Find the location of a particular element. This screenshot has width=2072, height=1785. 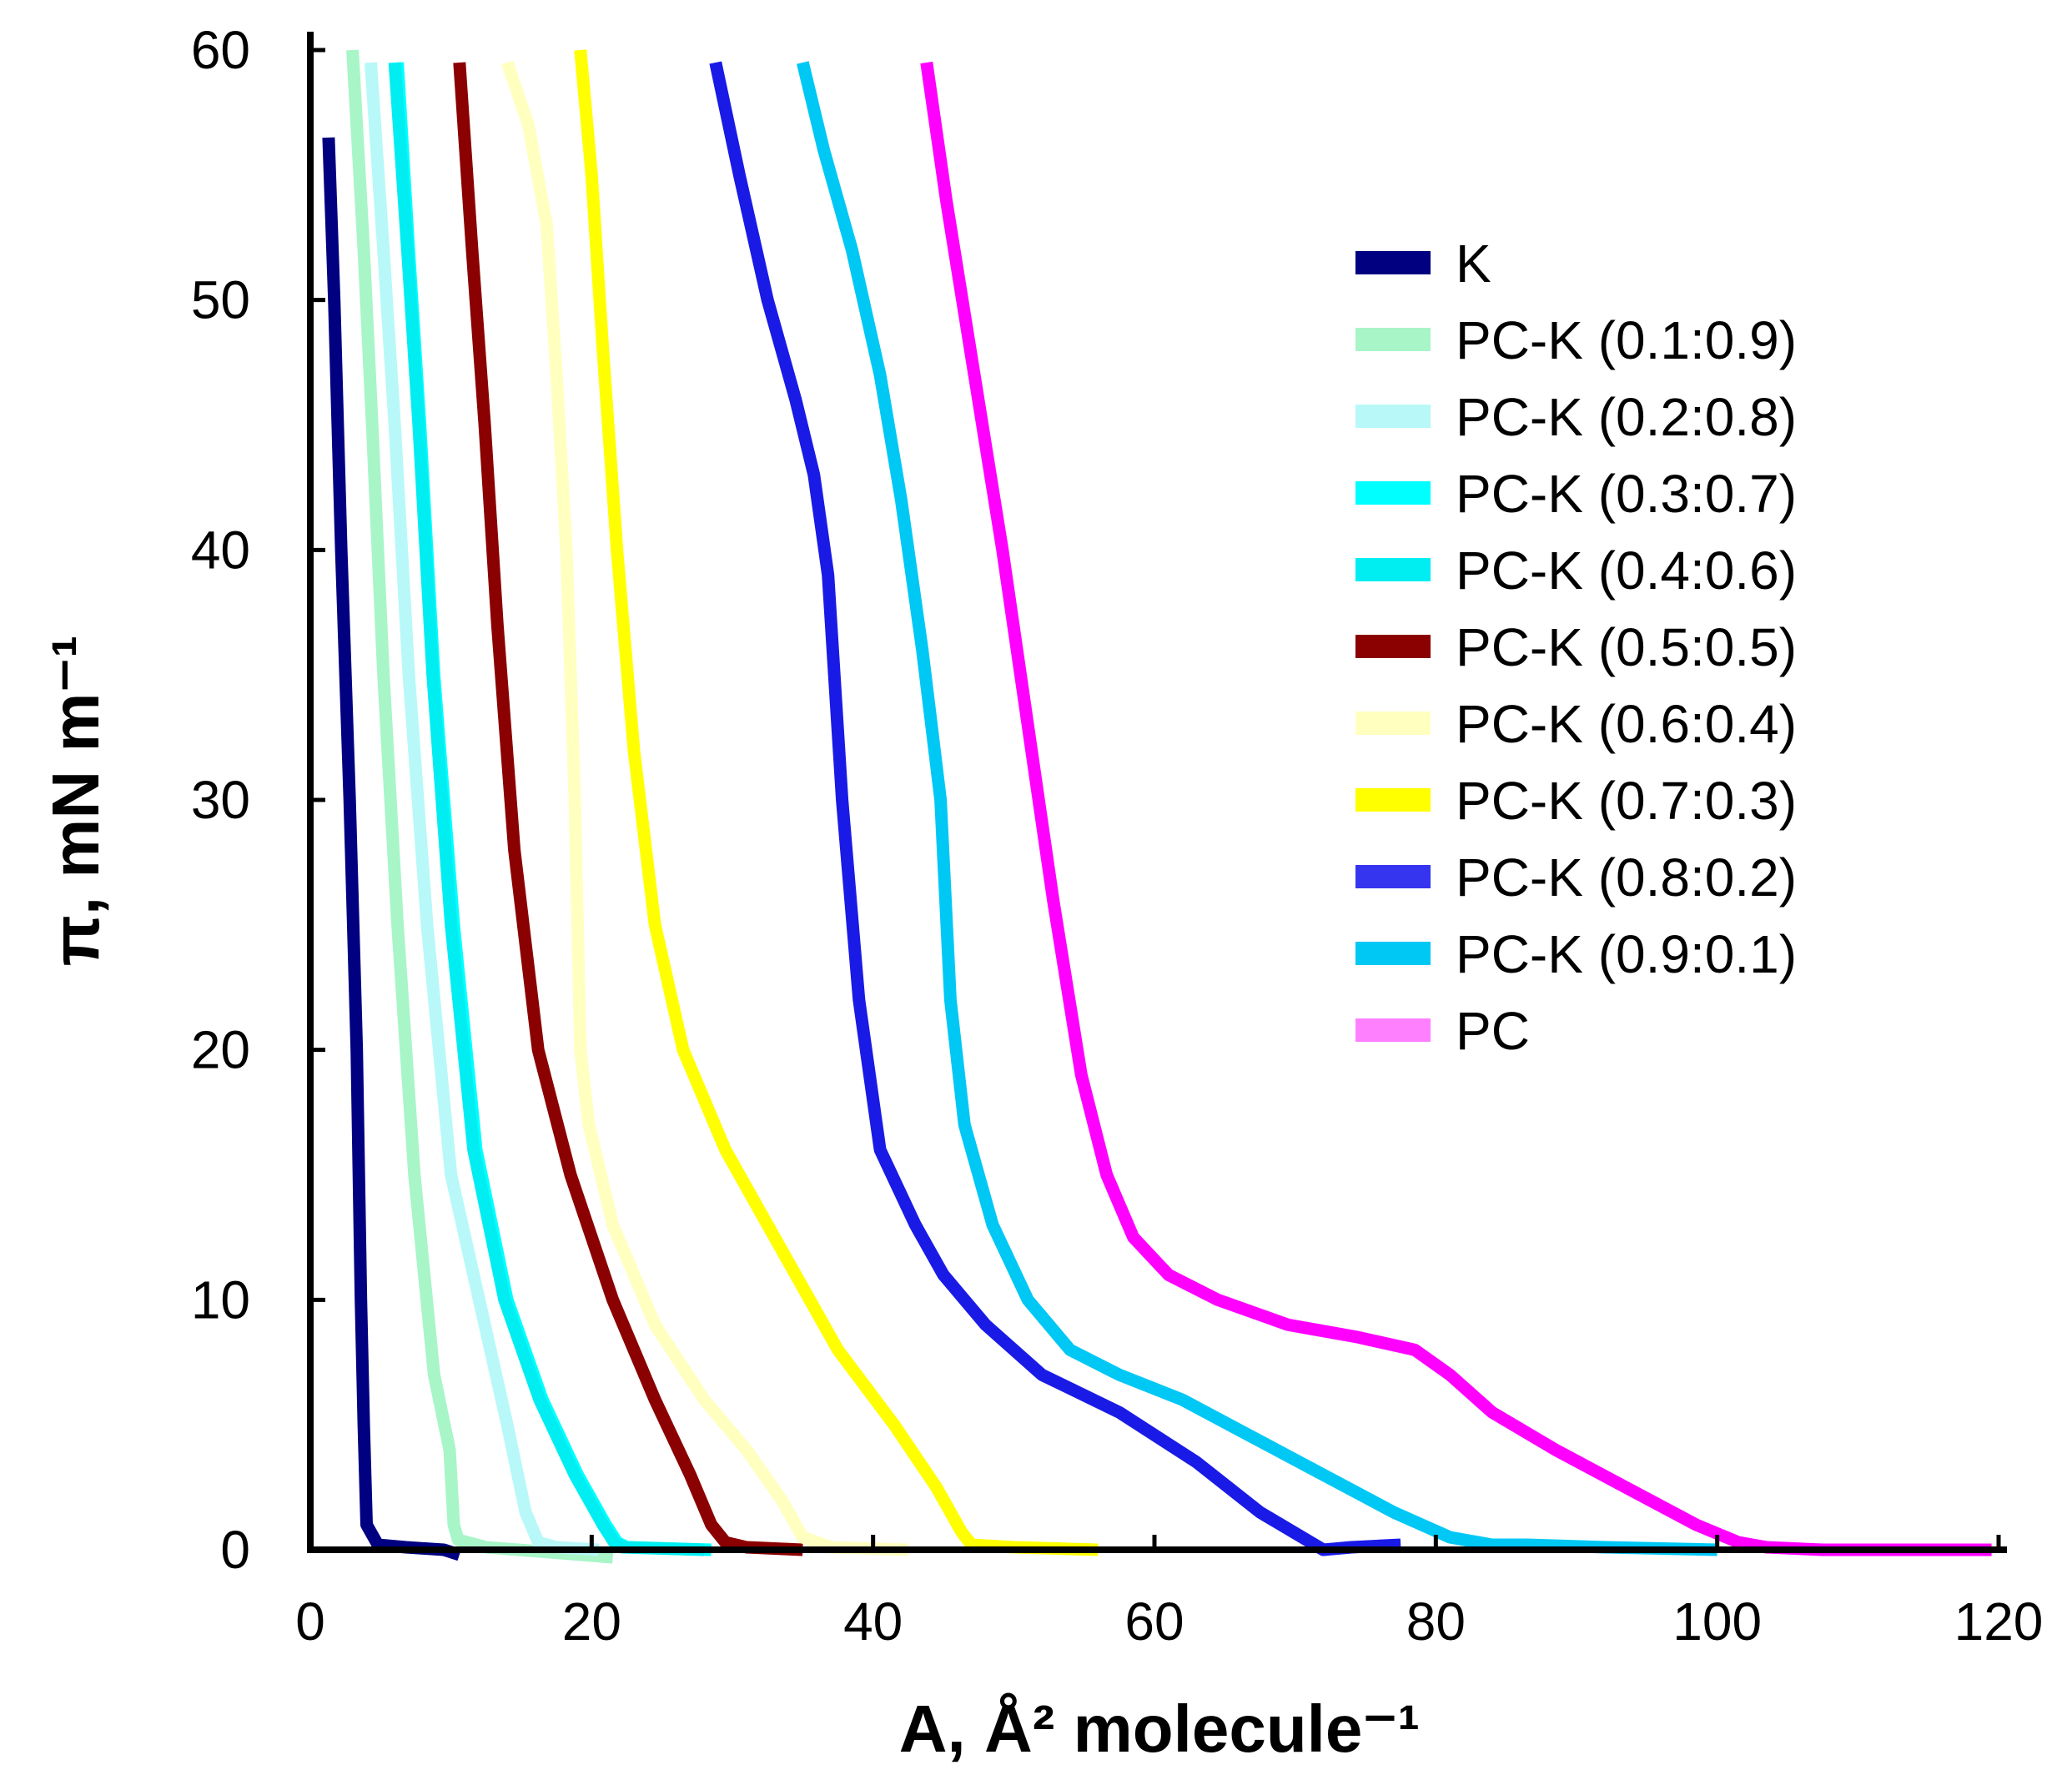

x-tick-label: 0 is located at coordinates (310, 1621).